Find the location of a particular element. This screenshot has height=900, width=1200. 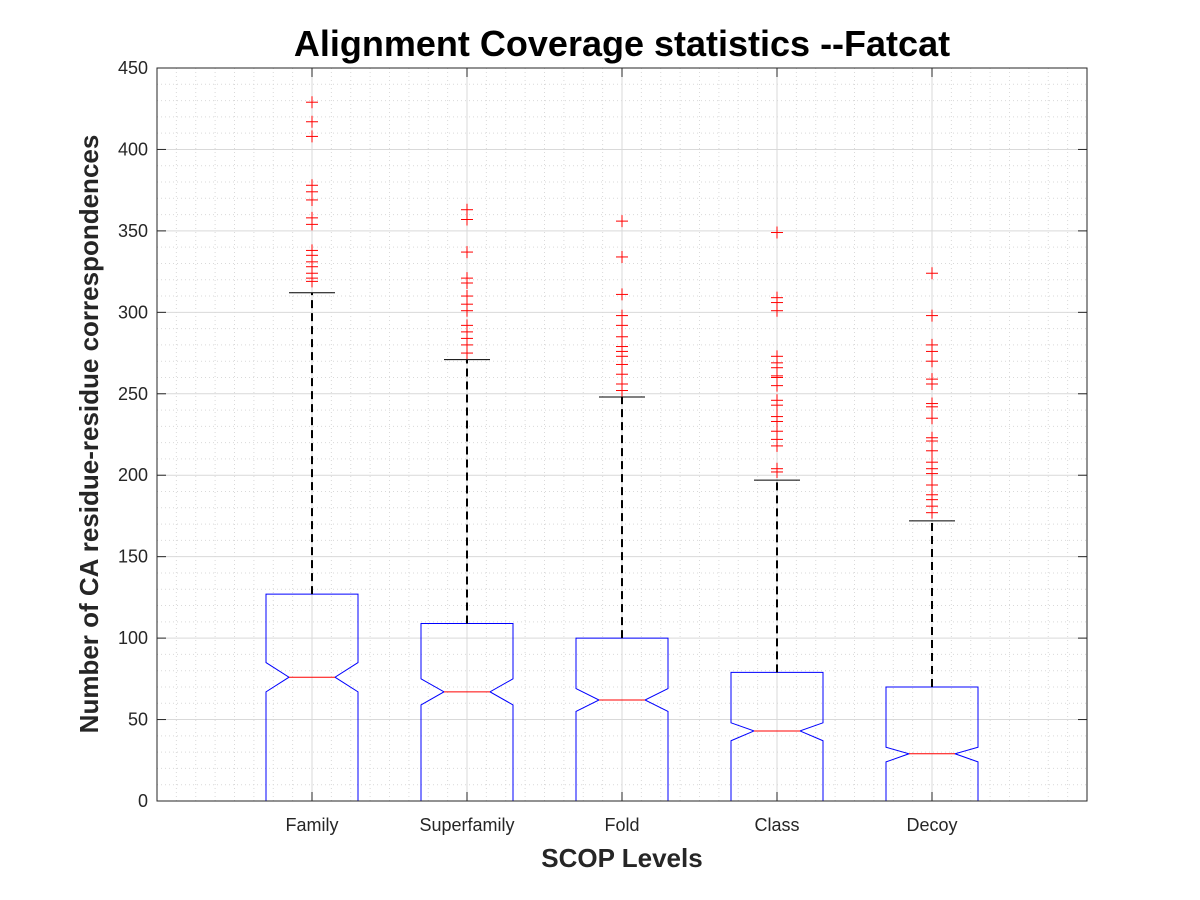

y-tick-label: 150 is located at coordinates (133, 557).